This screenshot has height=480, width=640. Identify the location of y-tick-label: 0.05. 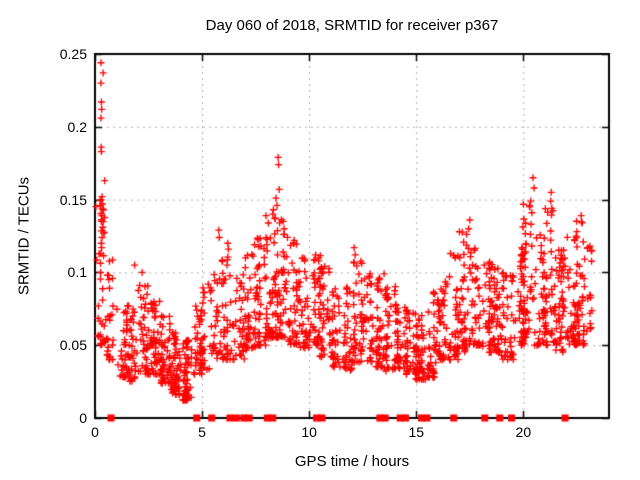
(73, 345).